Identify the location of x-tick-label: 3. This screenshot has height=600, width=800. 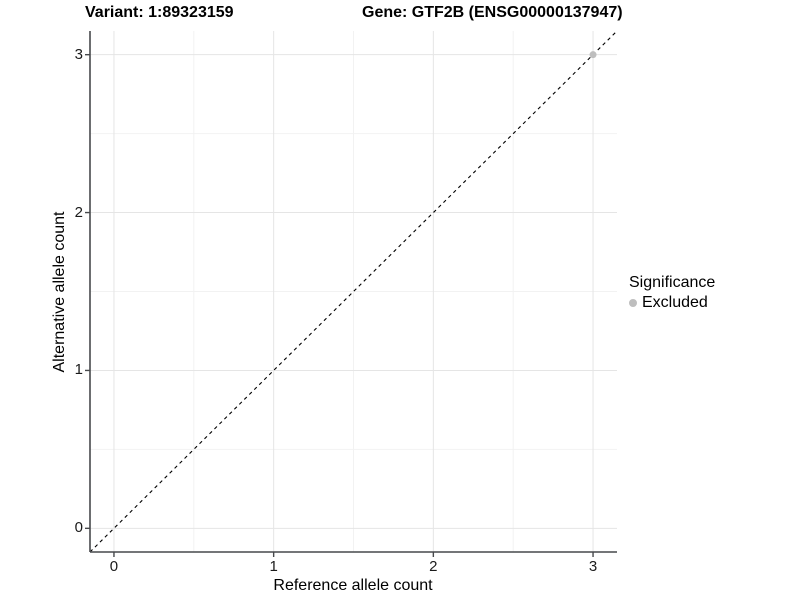
(593, 566).